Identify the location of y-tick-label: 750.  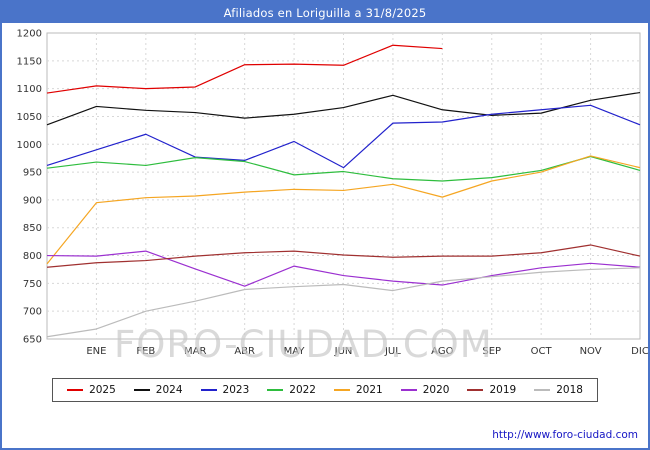
(32, 284).